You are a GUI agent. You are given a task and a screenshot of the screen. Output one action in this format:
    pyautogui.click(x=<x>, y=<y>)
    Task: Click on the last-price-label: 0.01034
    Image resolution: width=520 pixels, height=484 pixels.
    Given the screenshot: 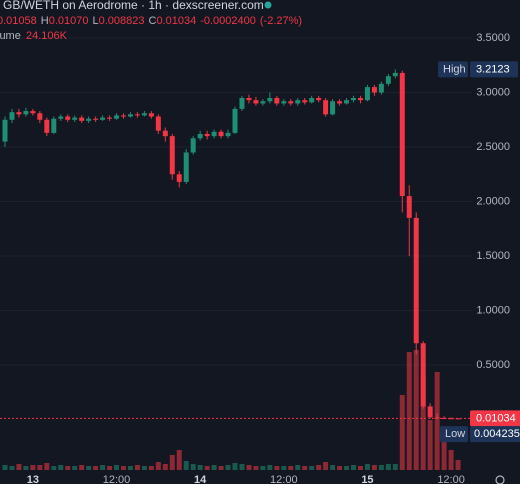 What is the action you would take?
    pyautogui.click(x=496, y=418)
    